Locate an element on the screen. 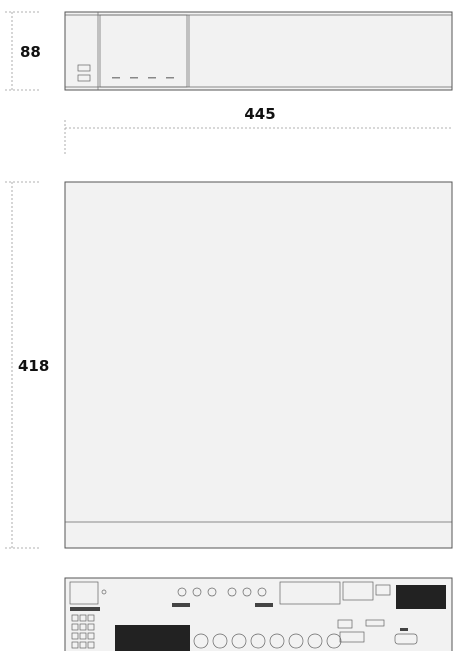 This screenshot has height=651, width=454. spec-label is located at coordinates (152, 638).